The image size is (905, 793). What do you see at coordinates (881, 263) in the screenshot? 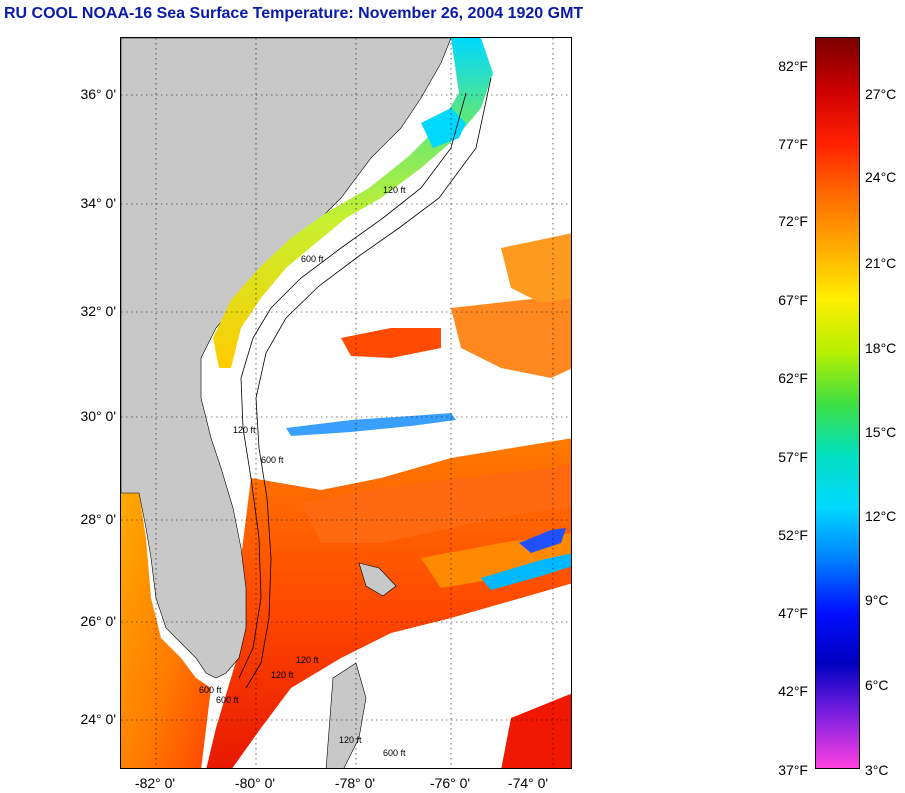
I see `colorbar-c-label: 21°C` at bounding box center [881, 263].